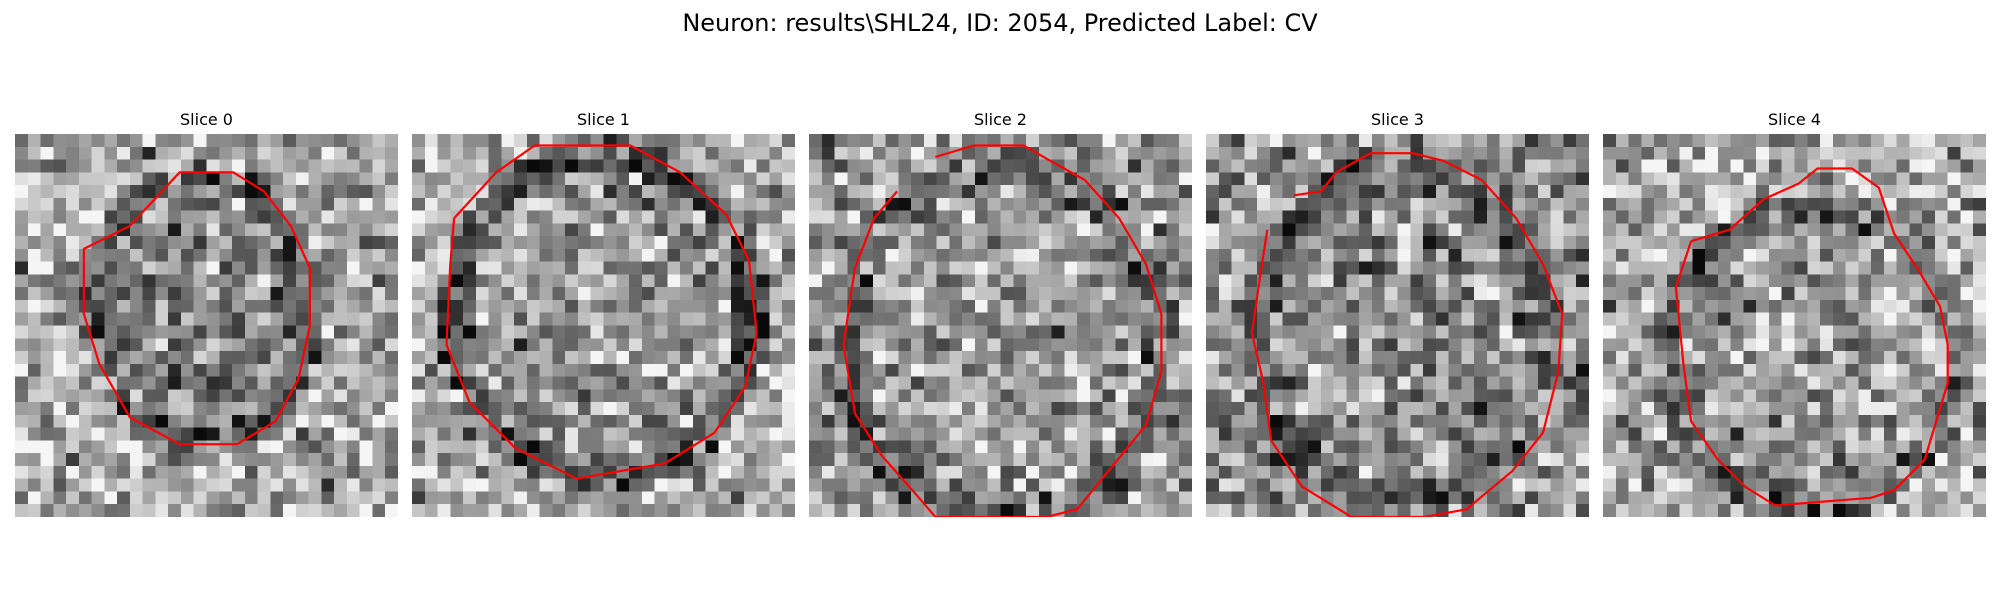 The image size is (2000, 600). I want to click on slice-panel-4: Slice 4, so click(1794, 313).